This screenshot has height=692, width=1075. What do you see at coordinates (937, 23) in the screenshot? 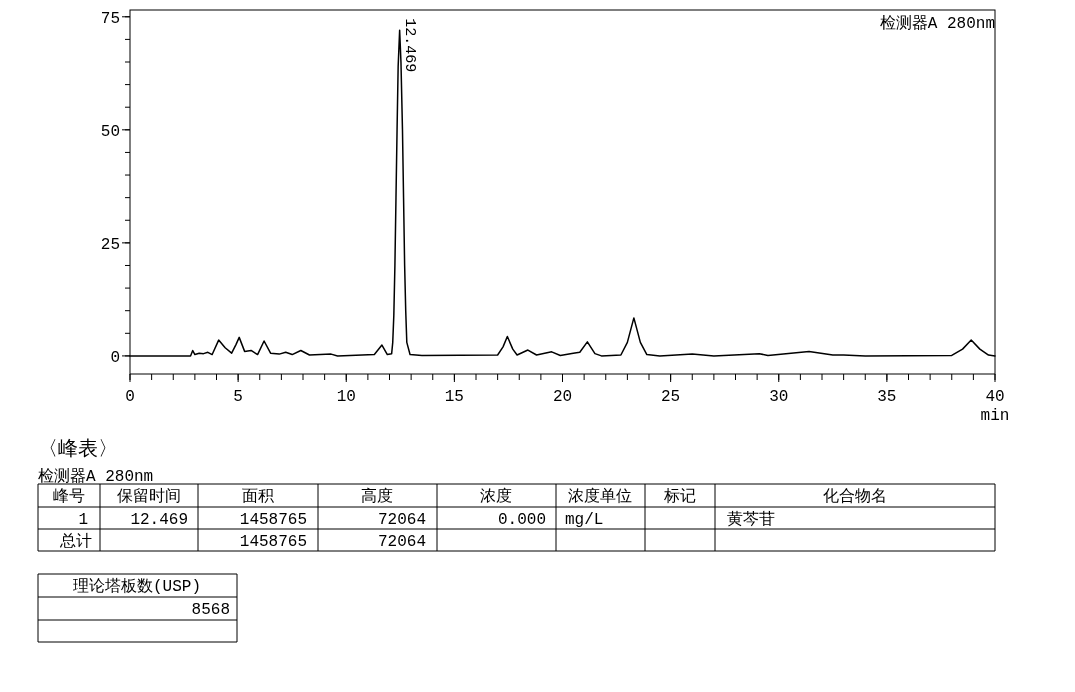
I see `annotation: 检测器A 280nm` at bounding box center [937, 23].